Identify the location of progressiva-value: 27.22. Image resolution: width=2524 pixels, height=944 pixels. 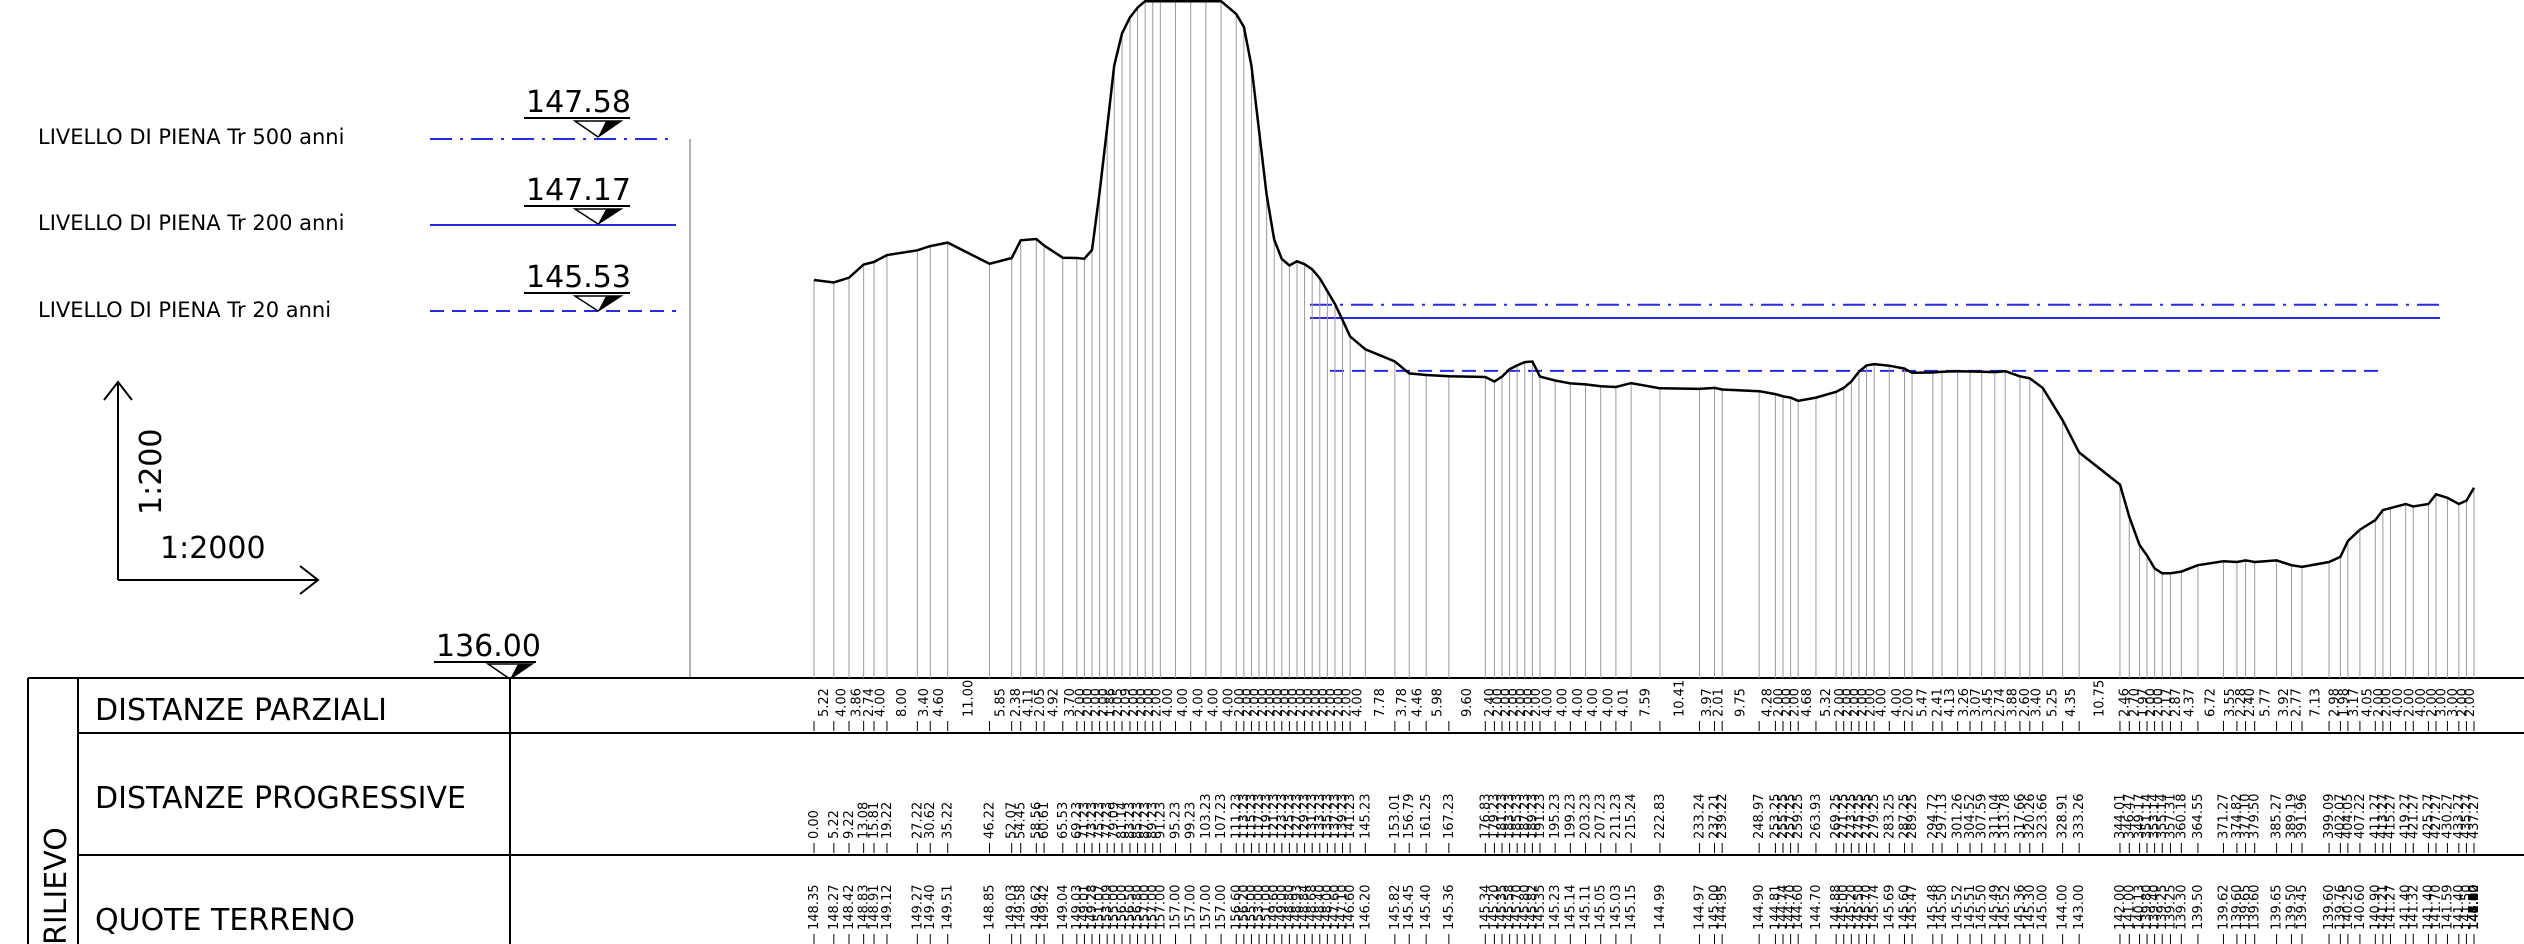
(917, 820).